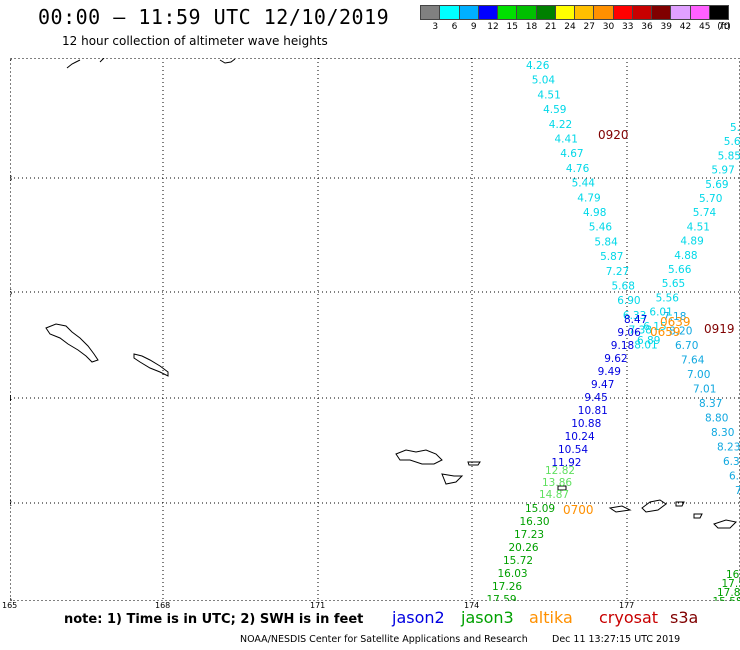  What do you see at coordinates (589, 27) in the screenshot?
I see `scale-label: 27` at bounding box center [589, 27].